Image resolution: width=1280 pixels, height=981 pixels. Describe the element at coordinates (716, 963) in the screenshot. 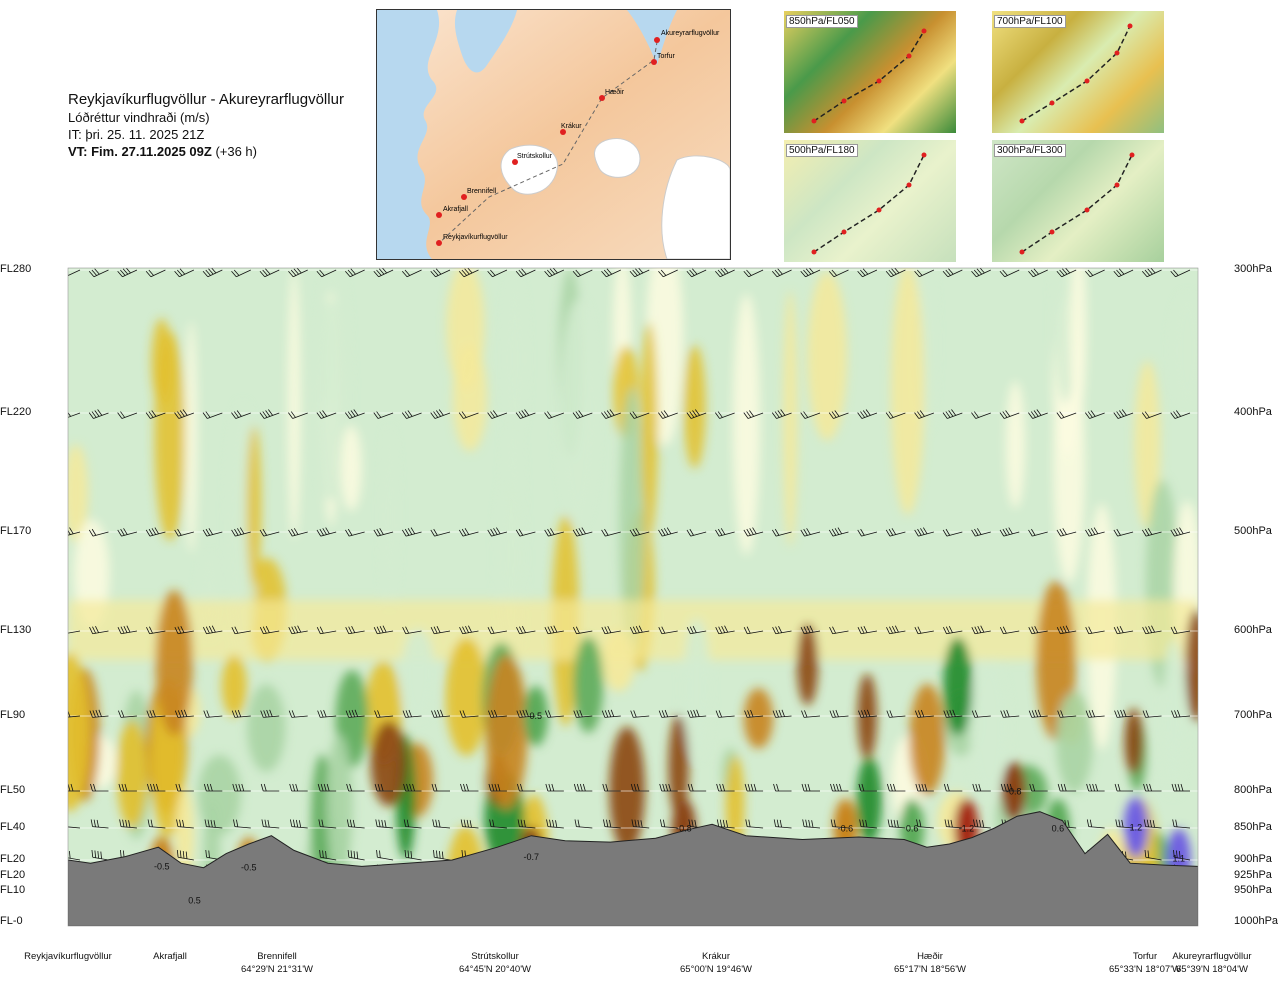

I see `location-label: Krákur 65°00'N 19°46'W` at that location.